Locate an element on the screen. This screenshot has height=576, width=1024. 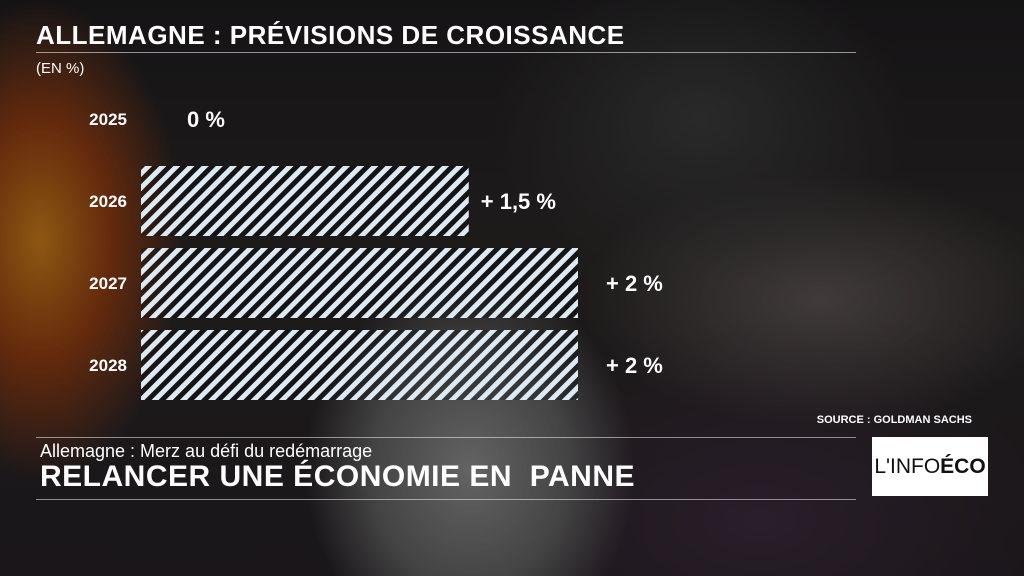
category-label-2025: 2025 is located at coordinates (108, 119).